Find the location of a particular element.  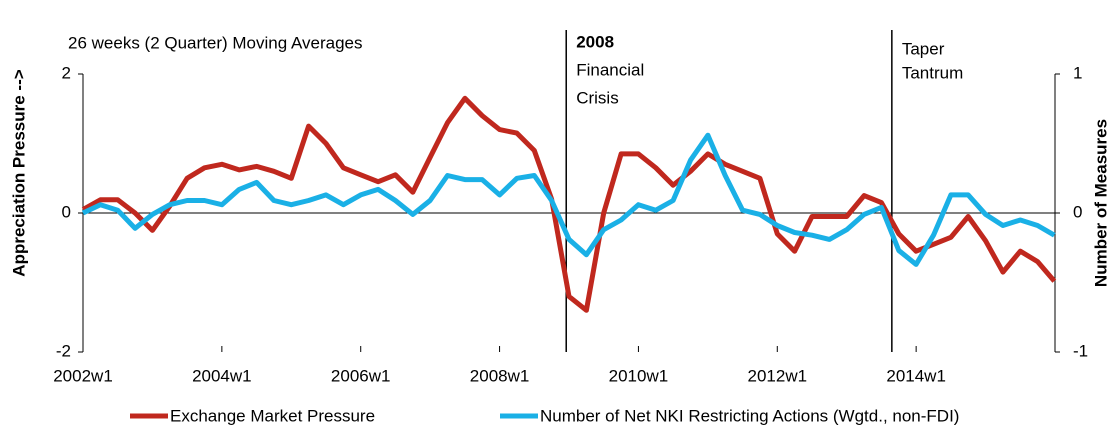

y-tick-label: -2 is located at coordinates (63, 350).